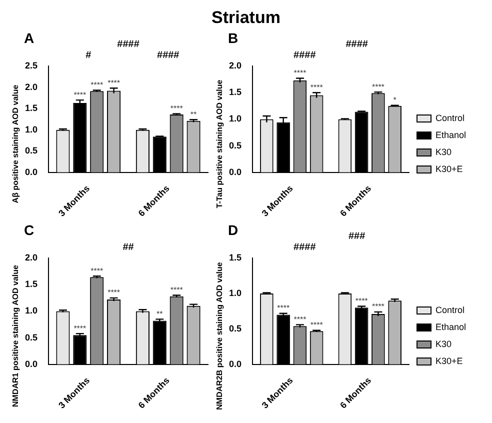  I want to click on text: Striatum, so click(246, 18).